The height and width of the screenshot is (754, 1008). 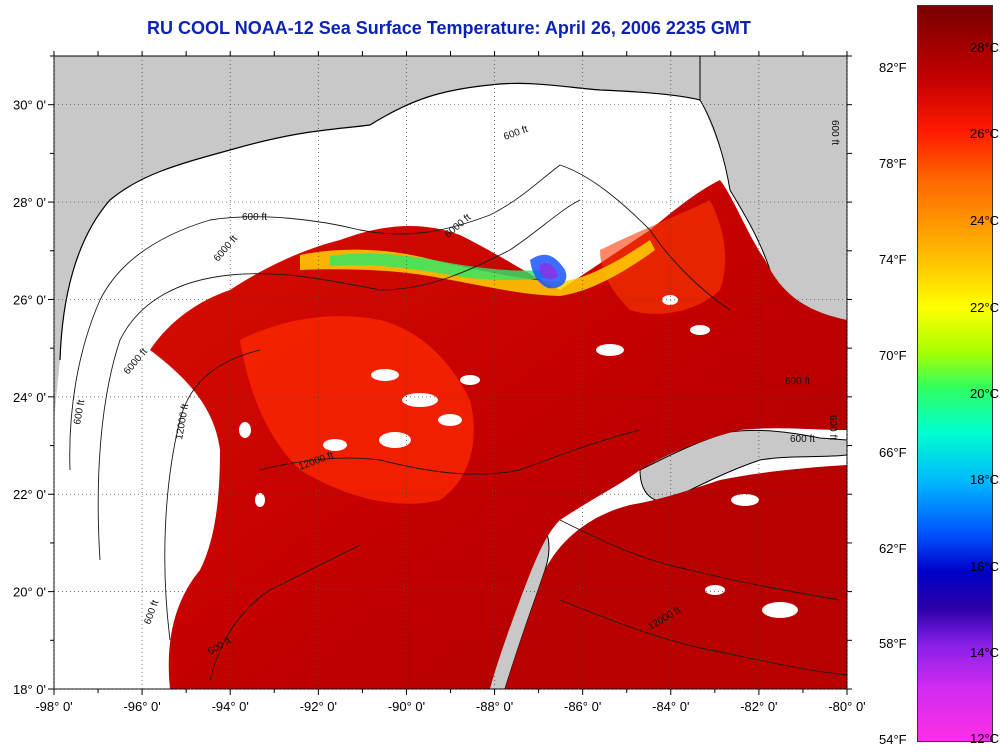 What do you see at coordinates (985, 738) in the screenshot?
I see `colorbar-label-celsius: 12°C` at bounding box center [985, 738].